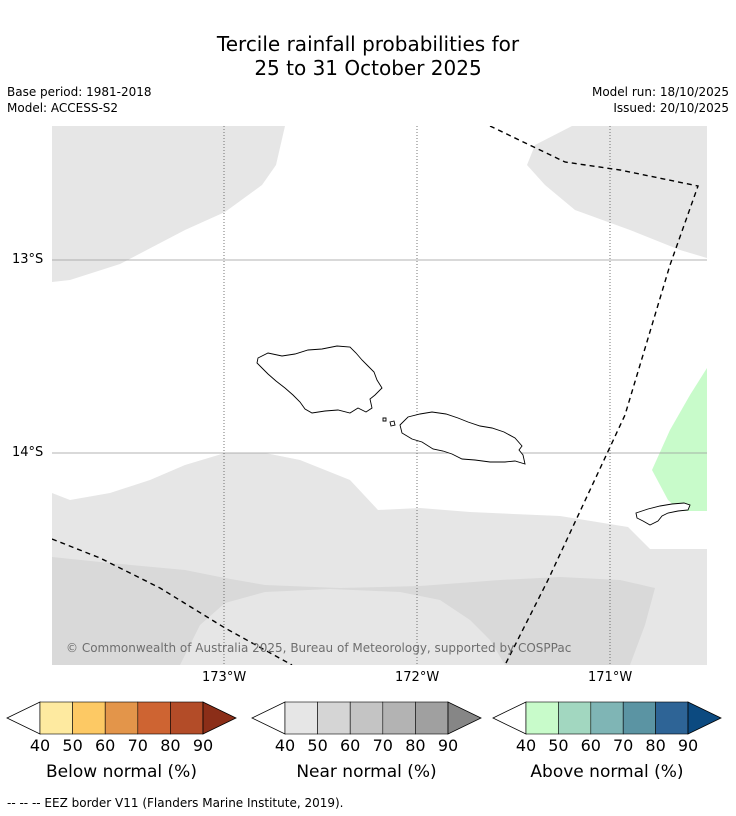 The height and width of the screenshot is (816, 736). What do you see at coordinates (172, 601) in the screenshot?
I see `eez-border-south-west` at bounding box center [172, 601].